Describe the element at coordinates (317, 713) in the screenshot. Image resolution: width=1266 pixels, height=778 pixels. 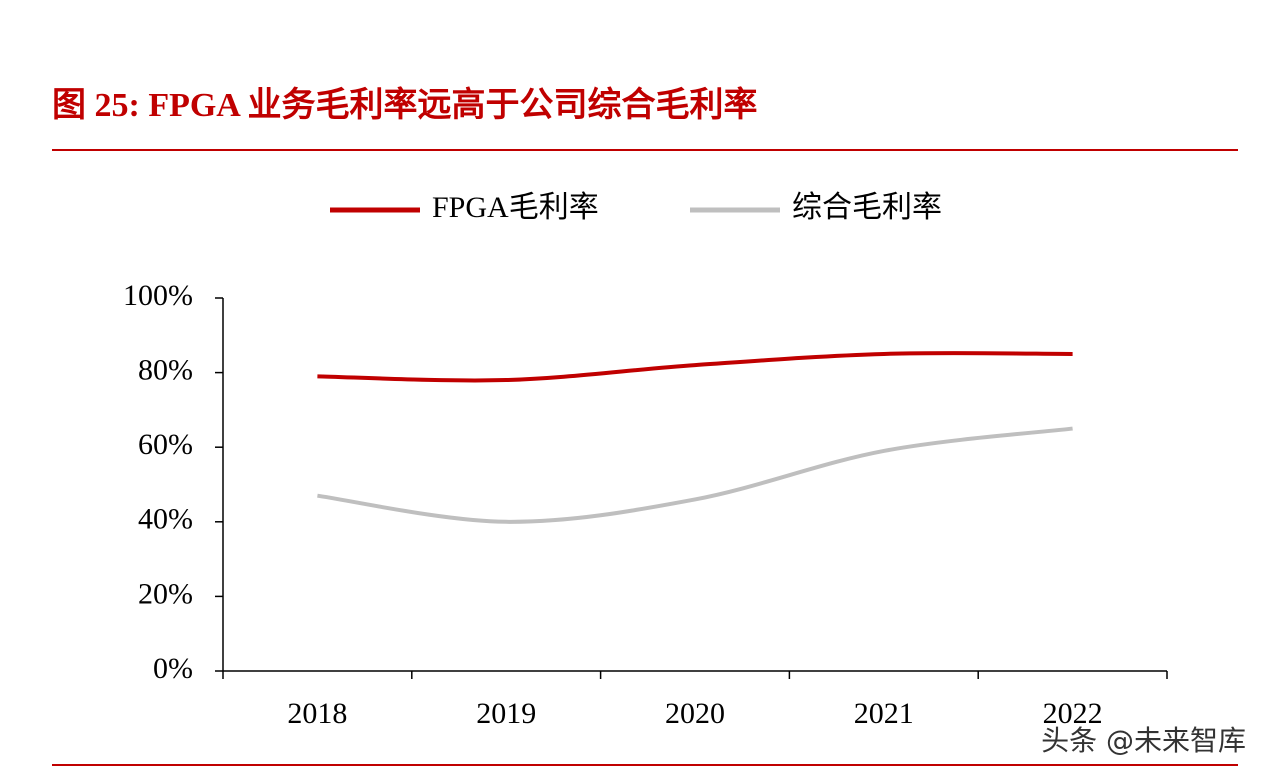
I see `x-tick-label: 2018` at that location.